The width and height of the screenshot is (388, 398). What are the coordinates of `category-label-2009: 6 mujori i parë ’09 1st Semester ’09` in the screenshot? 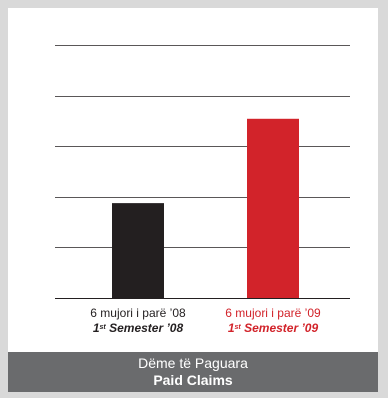 It's located at (273, 321).